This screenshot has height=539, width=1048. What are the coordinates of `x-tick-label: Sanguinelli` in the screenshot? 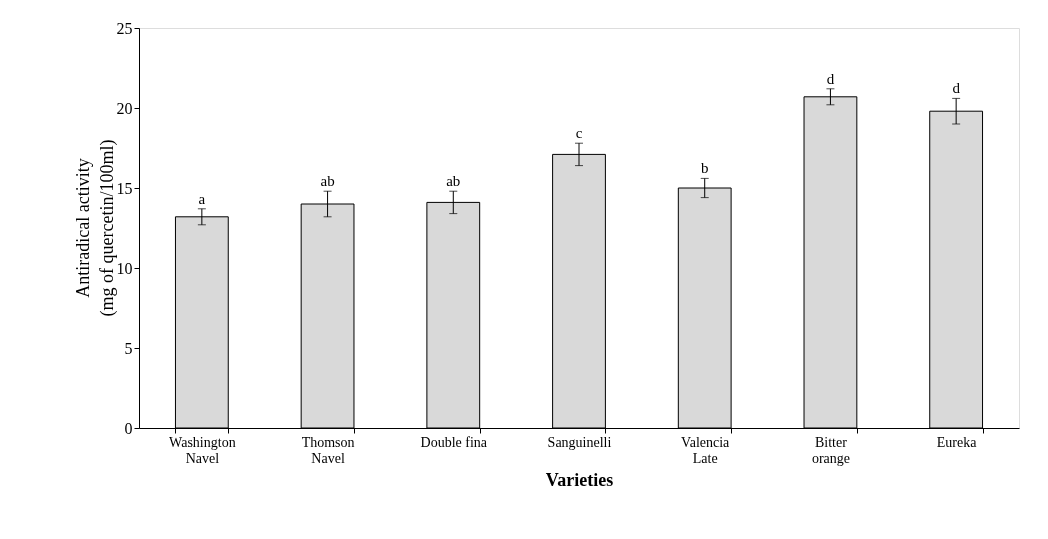 It's located at (579, 442).